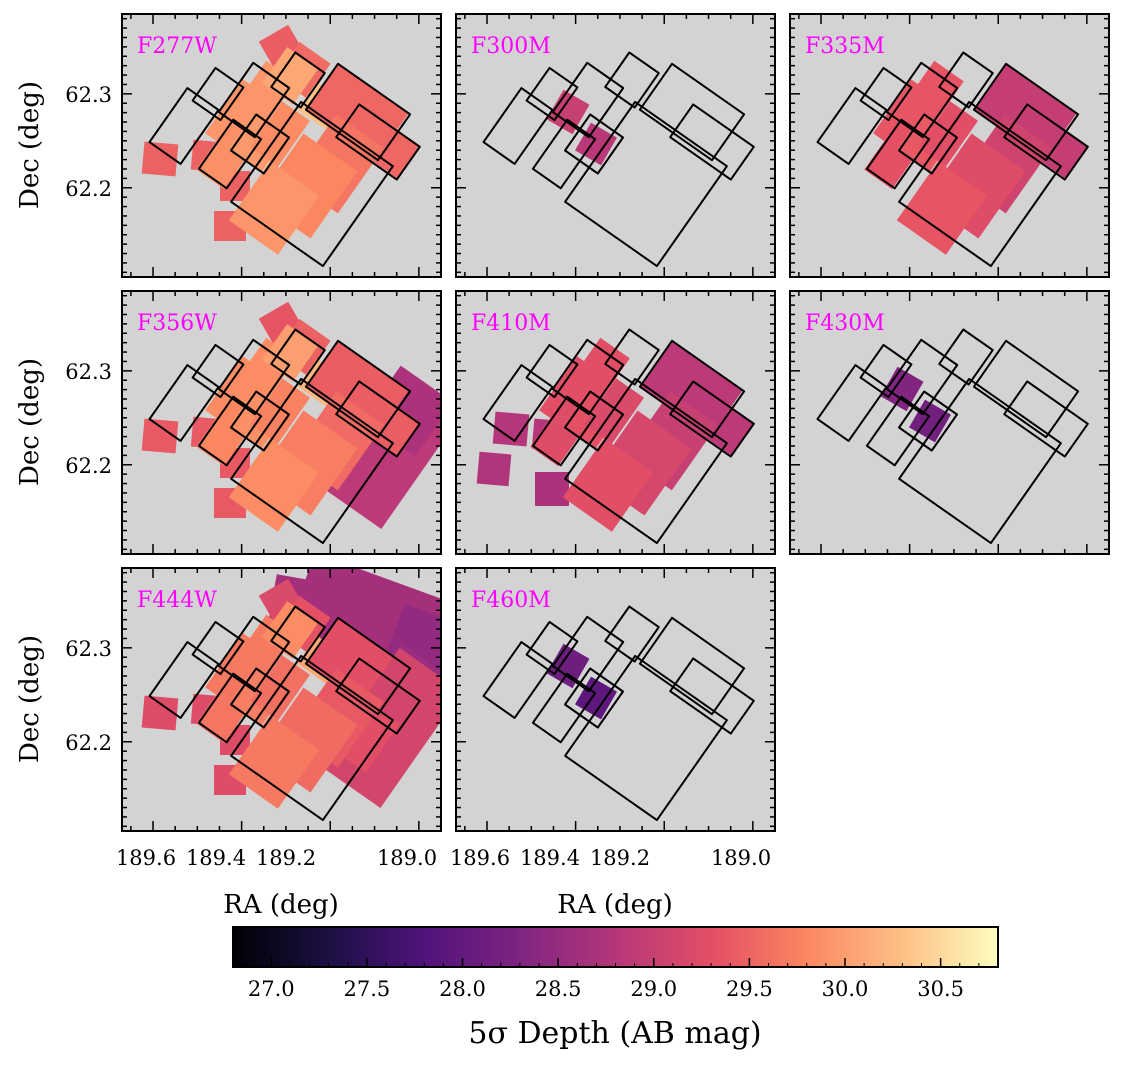  I want to click on panel-f356w: F356W, so click(281, 422).